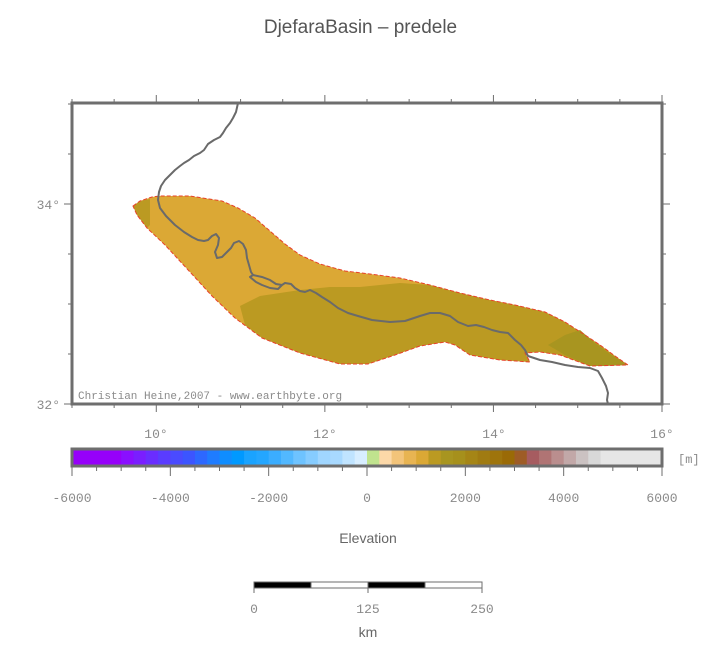 The width and height of the screenshot is (721, 659). I want to click on colorbar-tick-label: 2000, so click(465, 498).